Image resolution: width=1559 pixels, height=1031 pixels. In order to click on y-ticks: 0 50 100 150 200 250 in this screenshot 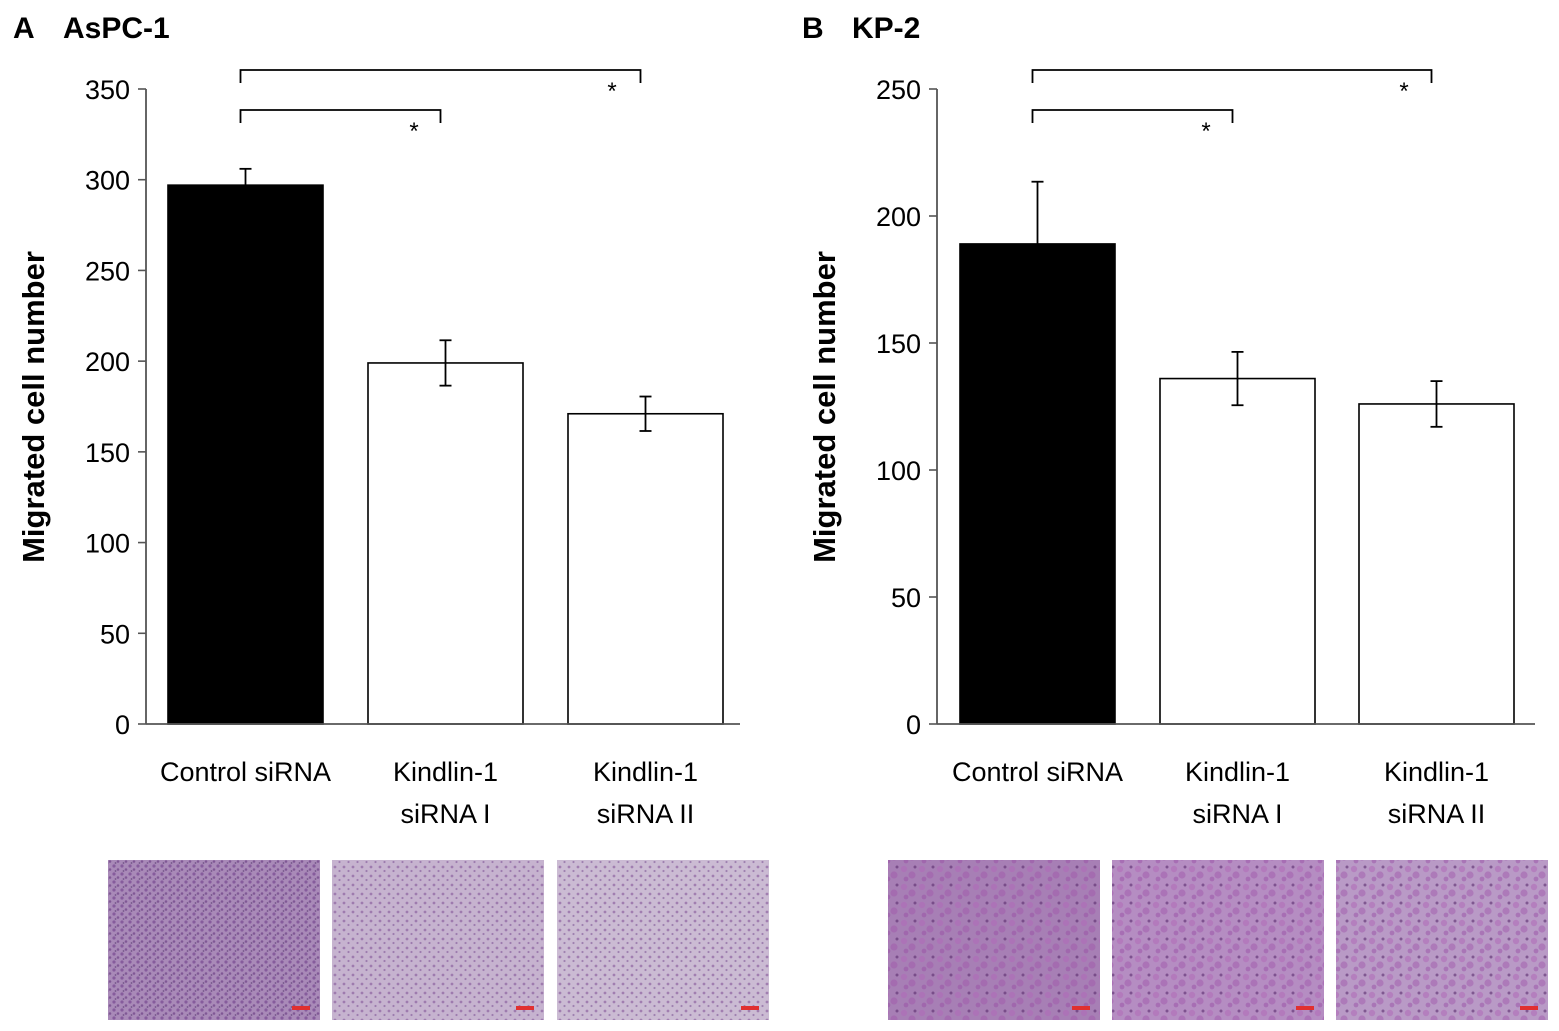, I will do `click(906, 407)`.